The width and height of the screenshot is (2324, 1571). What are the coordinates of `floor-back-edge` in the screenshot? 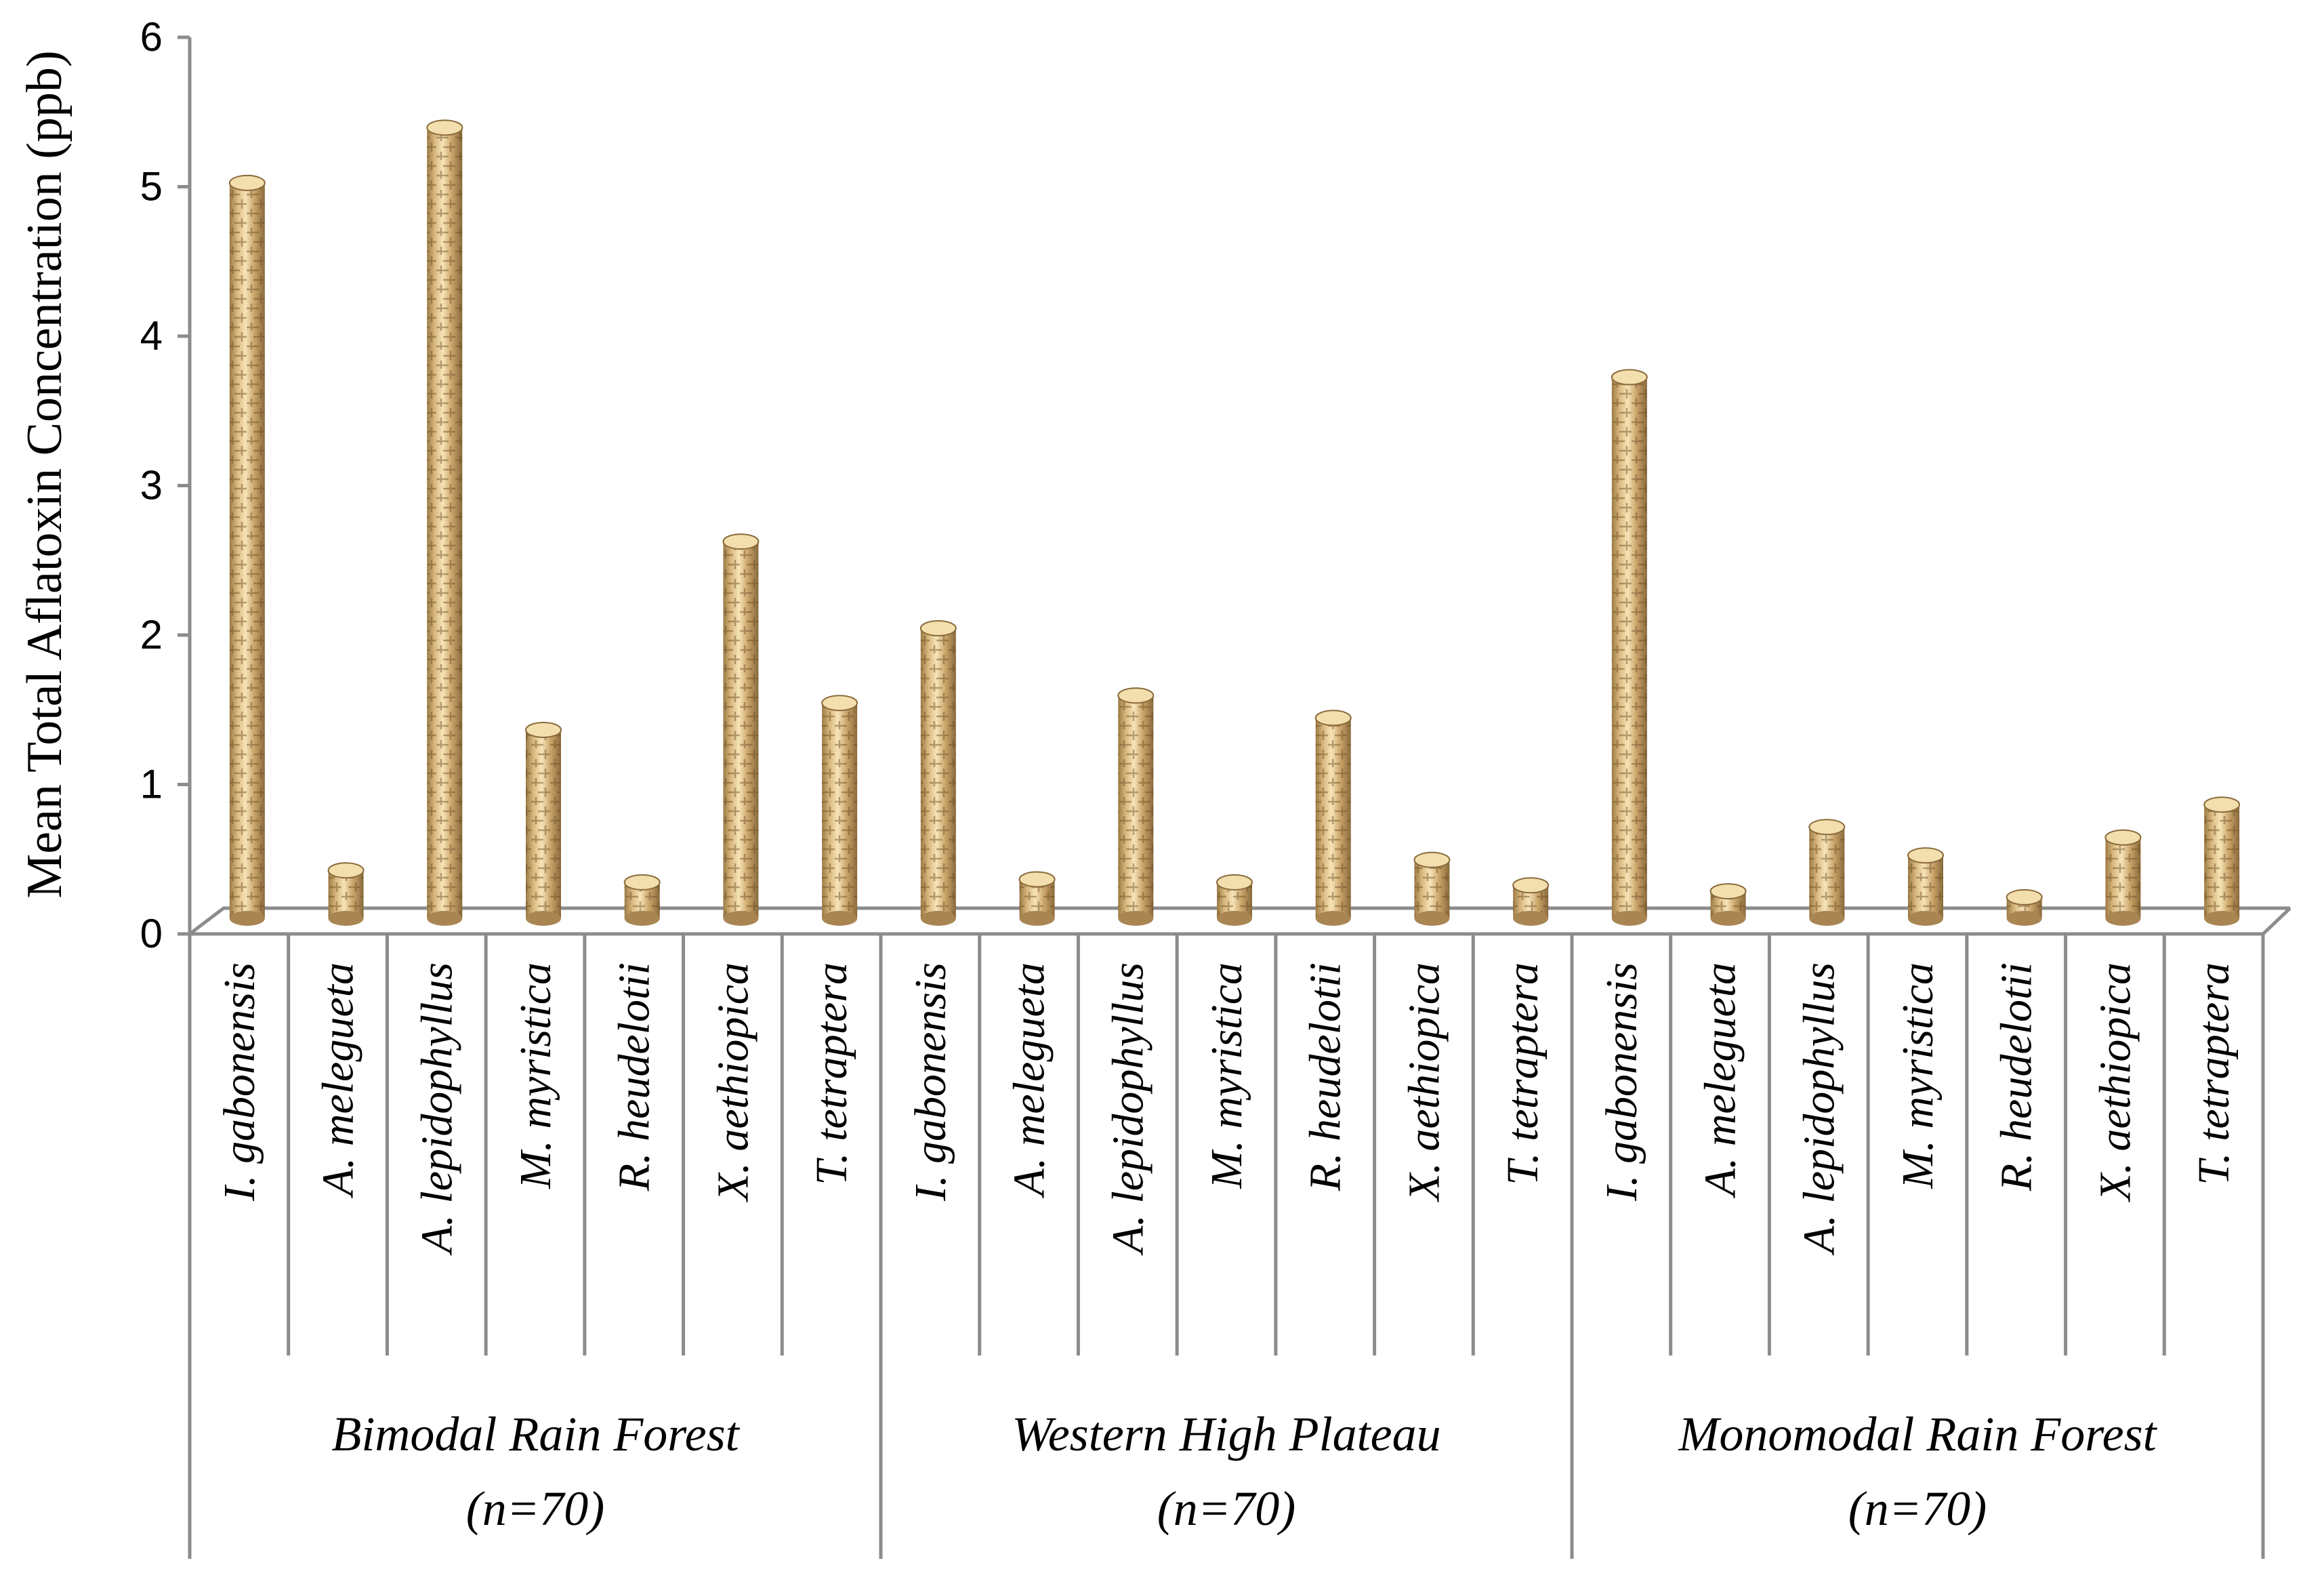 It's located at (1239, 920).